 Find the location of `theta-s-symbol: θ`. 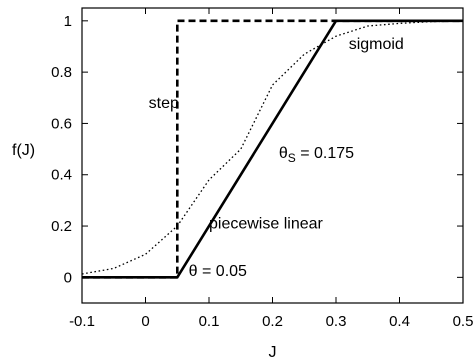

theta-s-symbol: θ is located at coordinates (283, 153).